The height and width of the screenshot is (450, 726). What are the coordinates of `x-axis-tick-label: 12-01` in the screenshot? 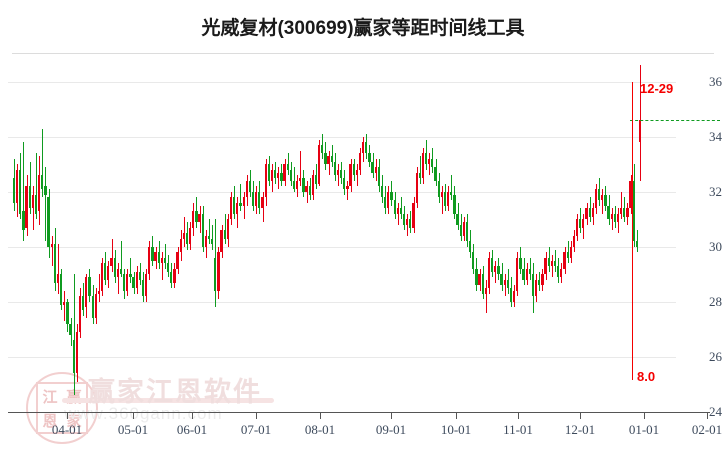 It's located at (580, 429).